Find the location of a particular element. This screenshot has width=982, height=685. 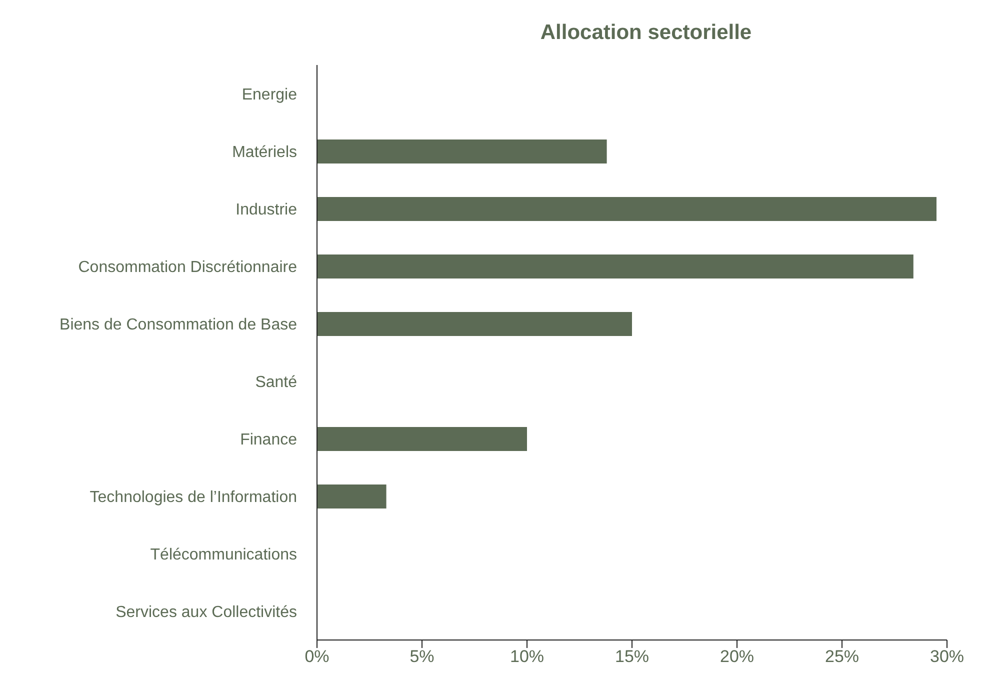

y-tick-label: Télécommunications is located at coordinates (223, 555).